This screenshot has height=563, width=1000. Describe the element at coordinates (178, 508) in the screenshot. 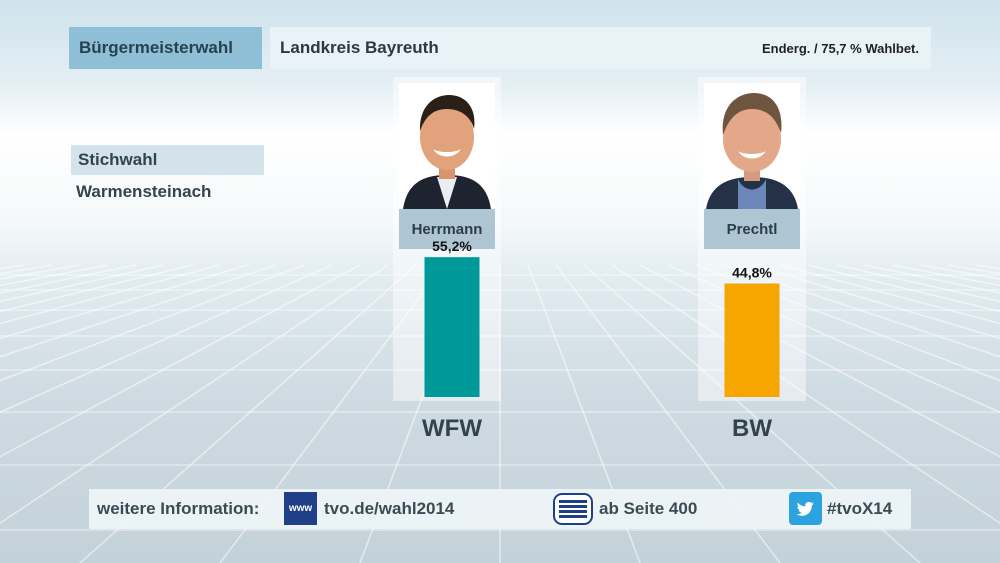

I see `info-label: weitere Information:` at that location.